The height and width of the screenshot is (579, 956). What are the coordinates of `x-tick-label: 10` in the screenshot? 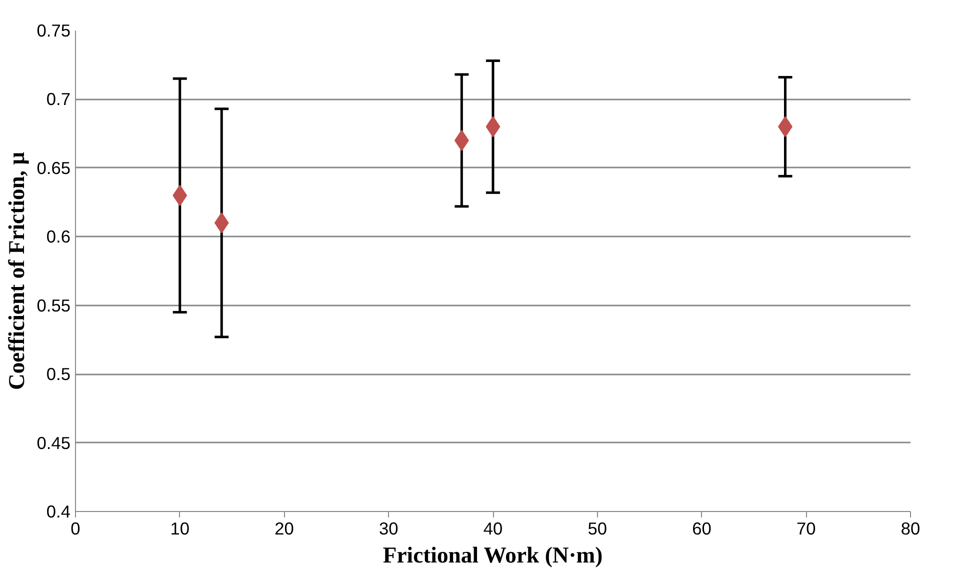 It's located at (180, 528).